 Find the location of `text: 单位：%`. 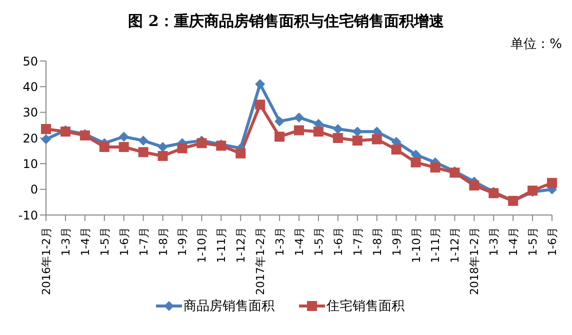

text: 单位：% is located at coordinates (536, 44).